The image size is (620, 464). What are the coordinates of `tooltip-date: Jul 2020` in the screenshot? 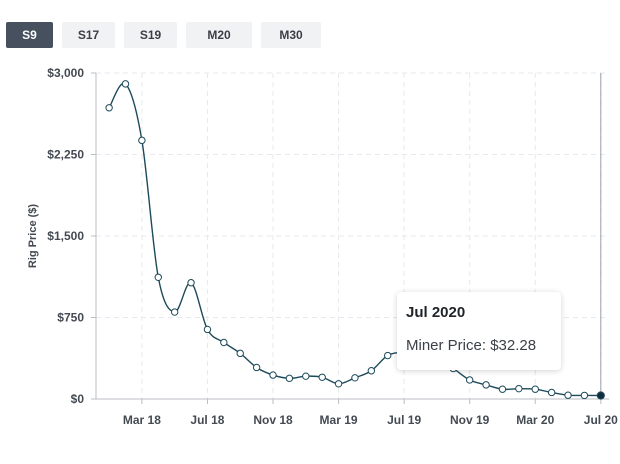 It's located at (436, 312).